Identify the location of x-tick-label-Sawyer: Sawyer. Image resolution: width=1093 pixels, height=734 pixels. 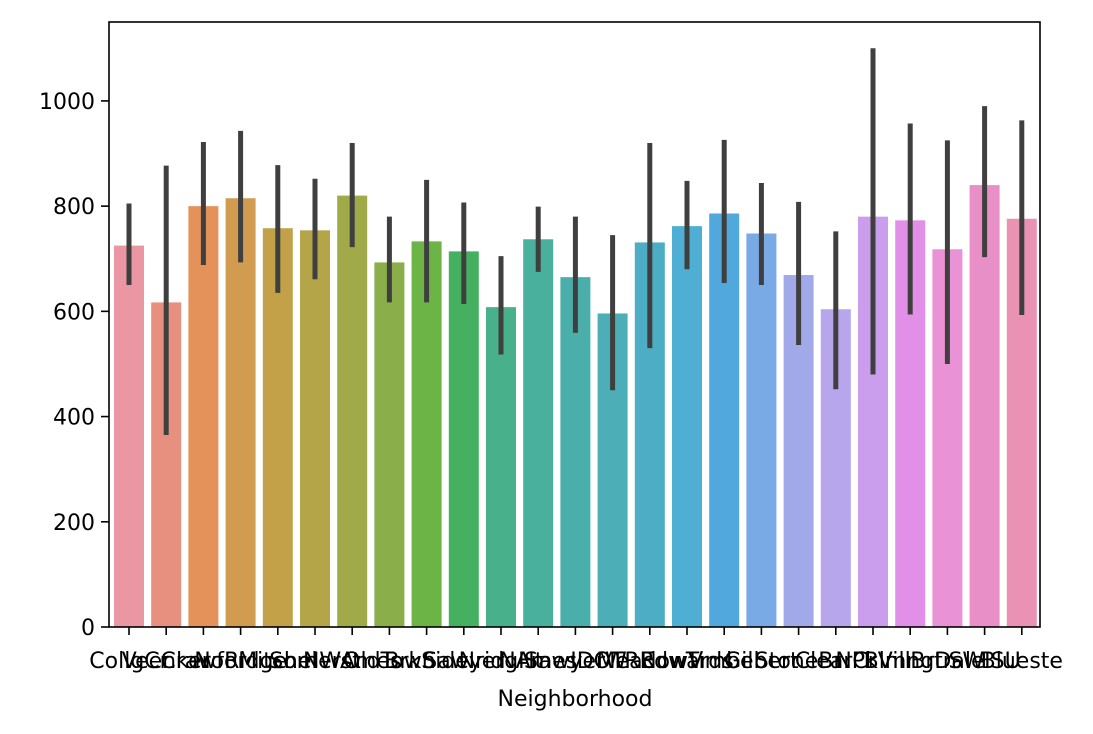
(464, 661).